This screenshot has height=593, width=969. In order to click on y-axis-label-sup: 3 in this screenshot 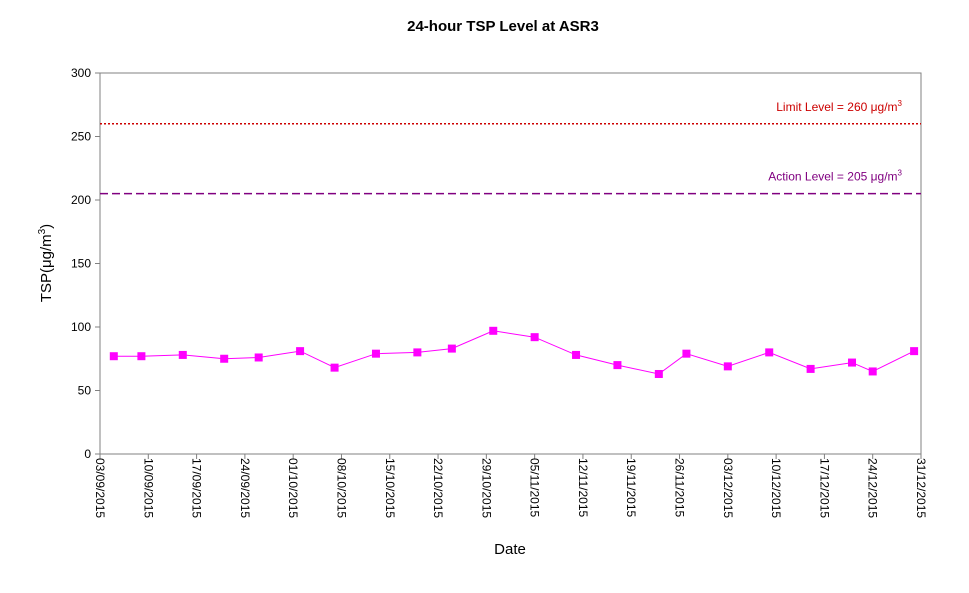, I will do `click(42, 231)`.